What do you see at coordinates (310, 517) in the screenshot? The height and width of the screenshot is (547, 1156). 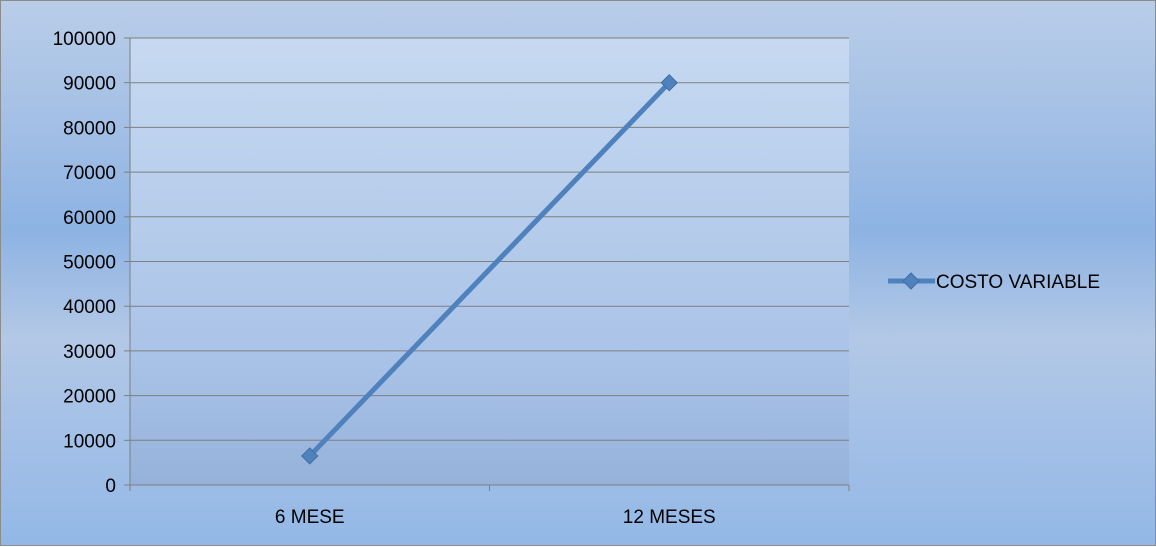 I see `x-tick-label-0: 6 MESE` at bounding box center [310, 517].